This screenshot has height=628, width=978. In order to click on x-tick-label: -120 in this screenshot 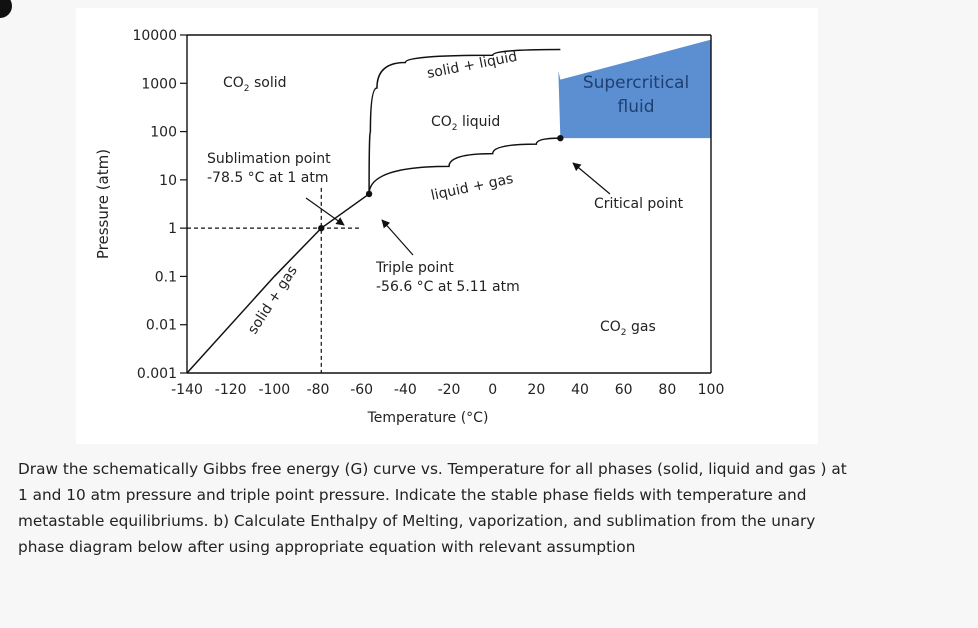, I will do `click(231, 390)`.